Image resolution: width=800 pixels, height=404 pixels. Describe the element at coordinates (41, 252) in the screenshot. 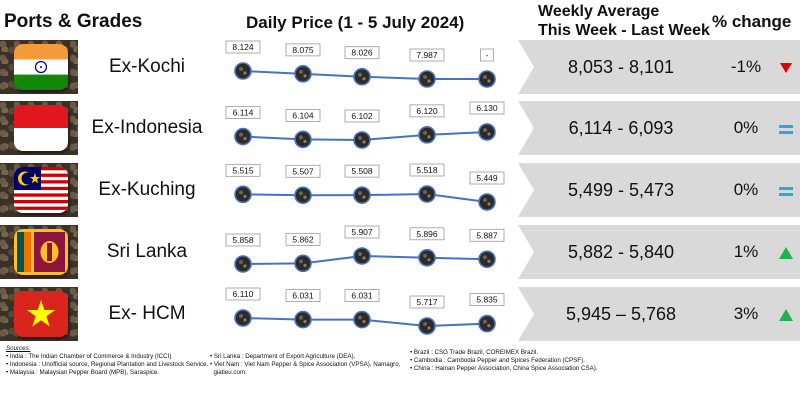

I see `sri-lanka-flag-icon` at that location.